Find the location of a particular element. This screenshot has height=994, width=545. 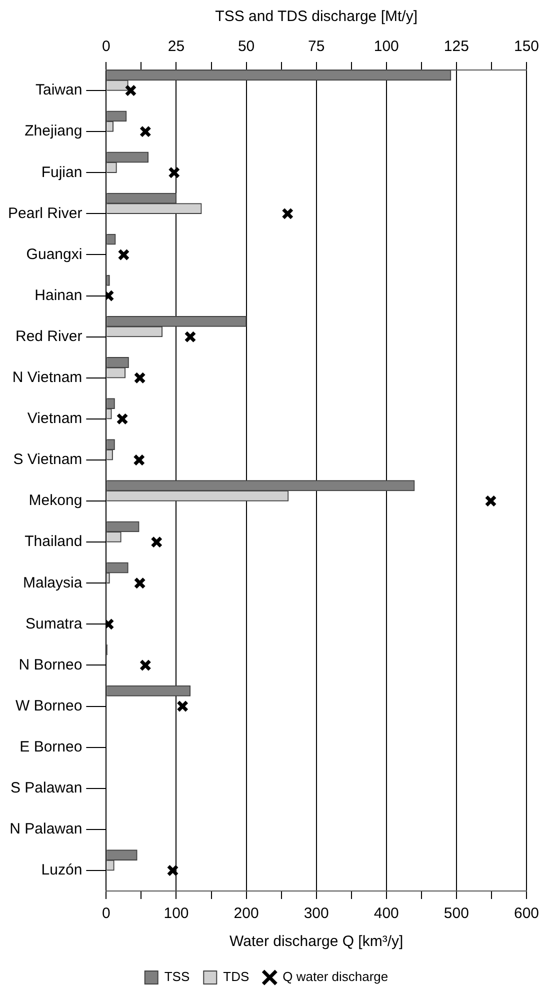

y-tick-label: Fujian is located at coordinates (61, 172).